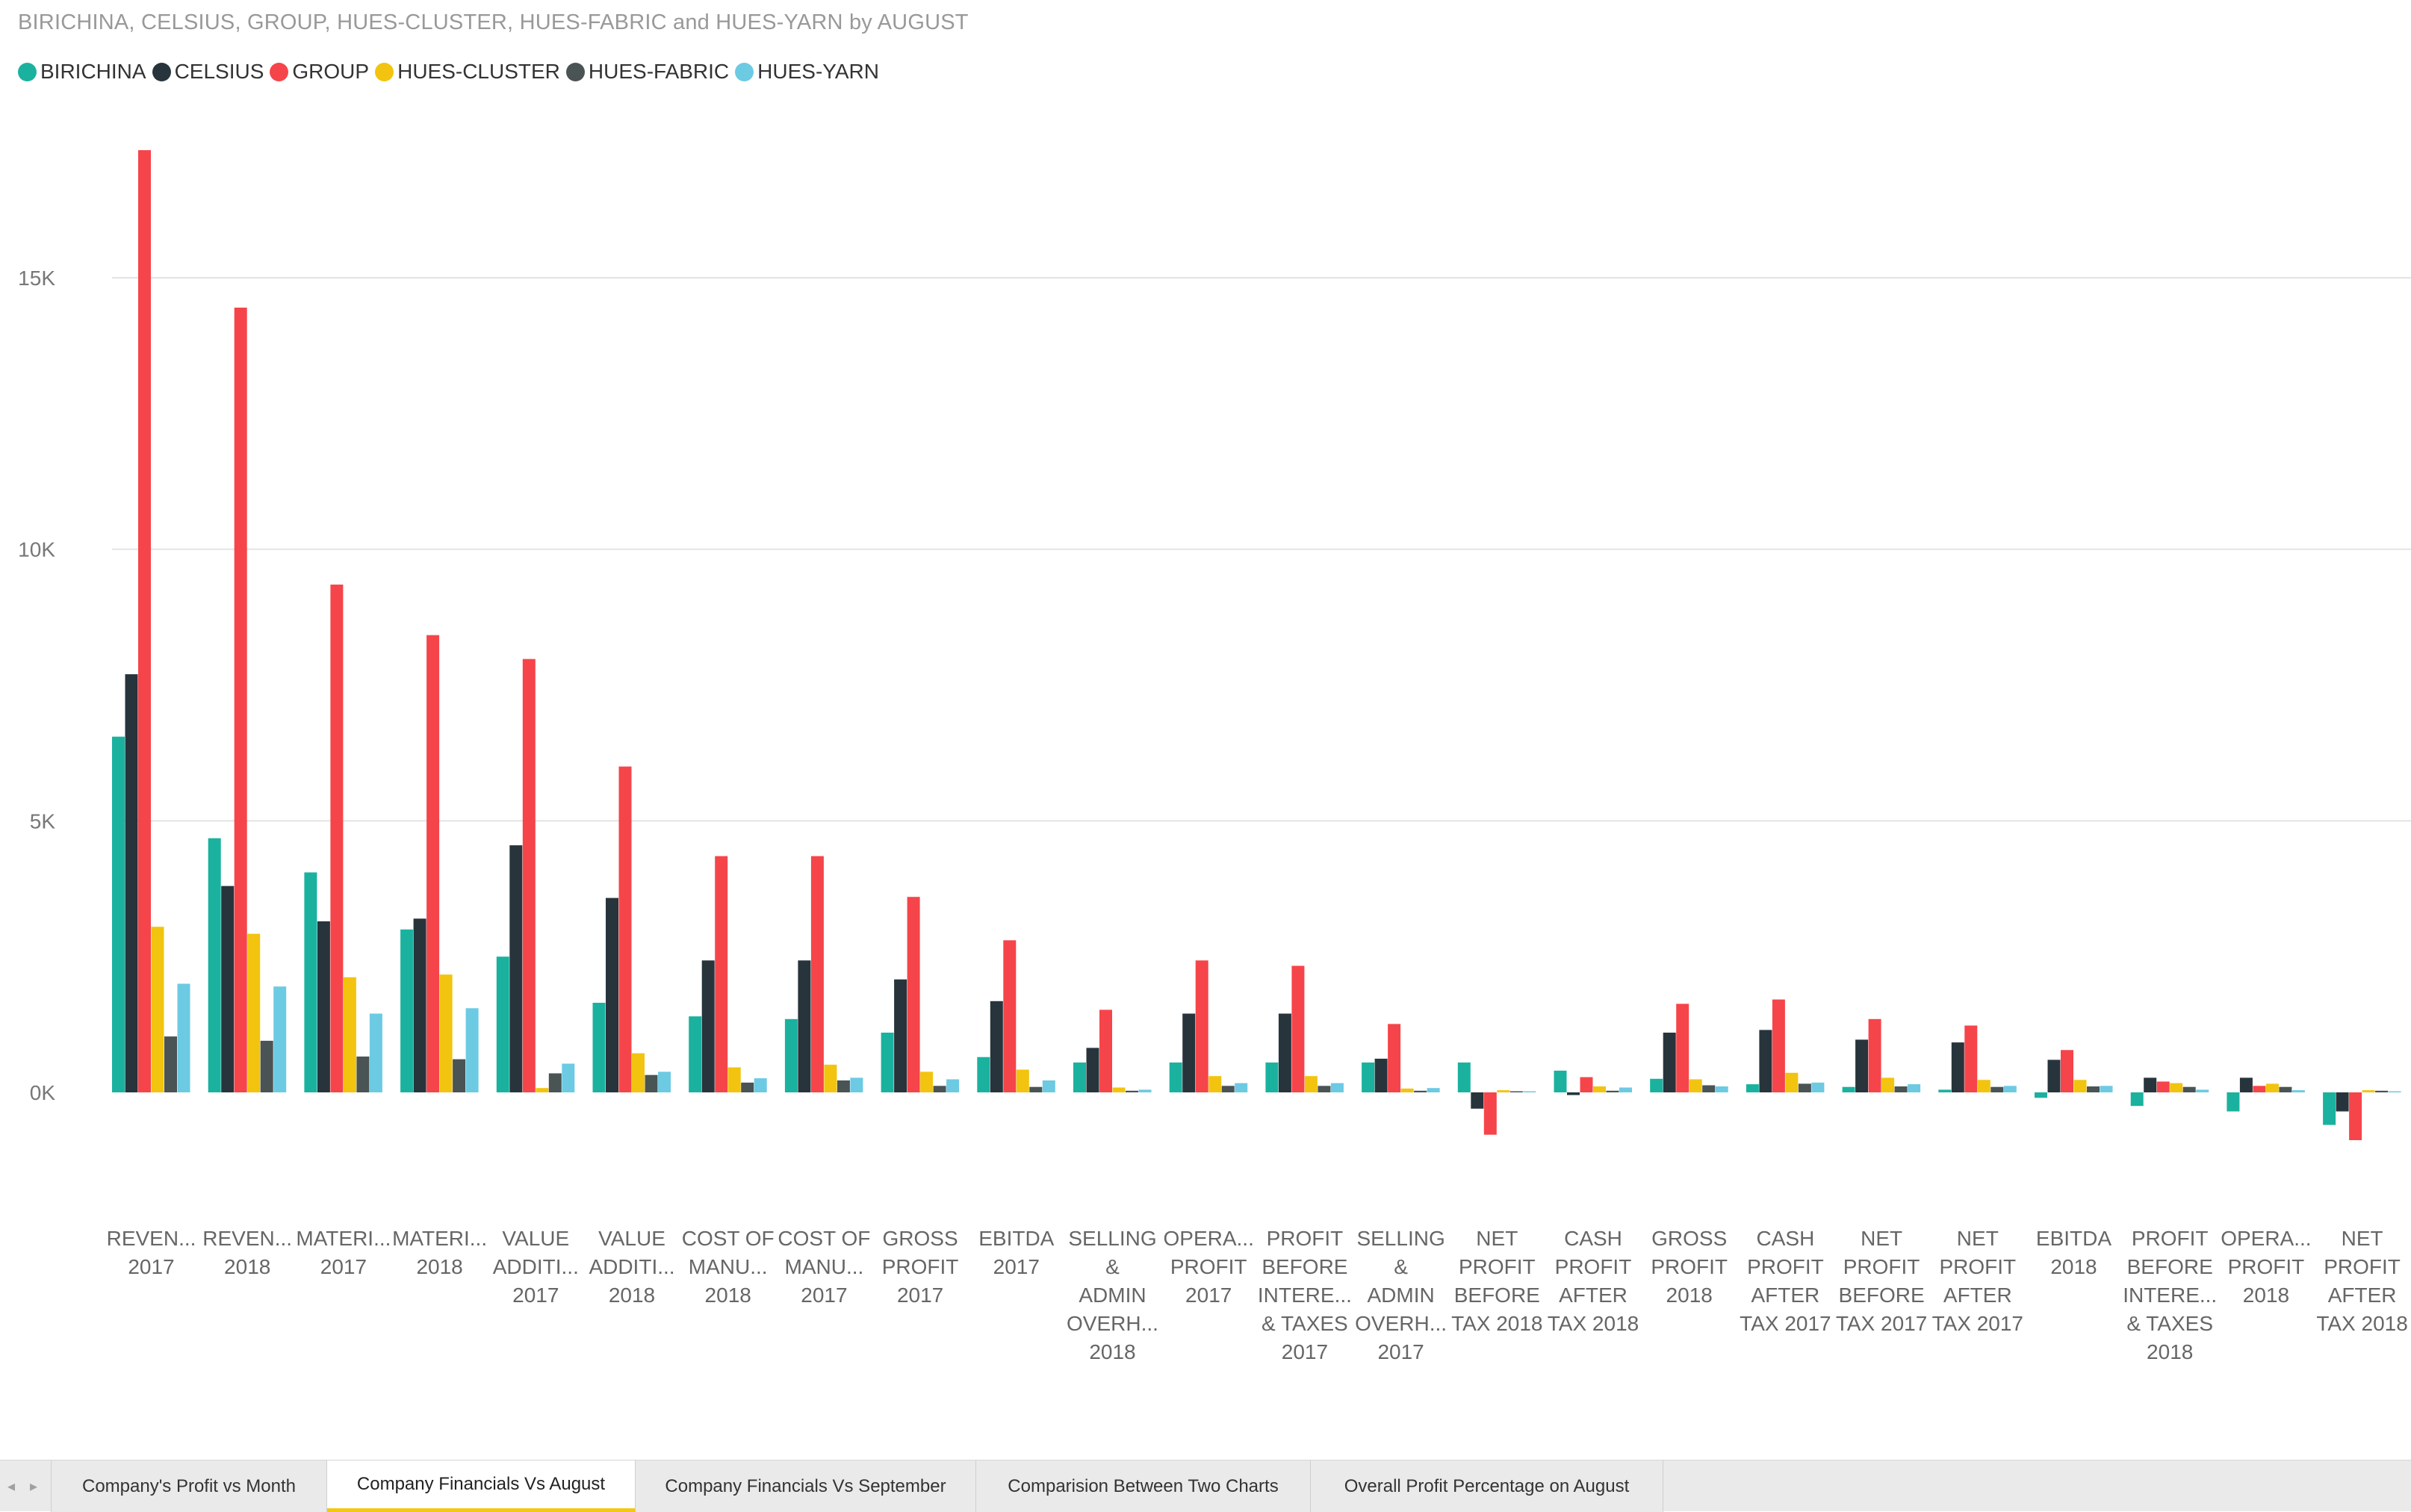 The height and width of the screenshot is (1512, 2411). Describe the element at coordinates (482, 1486) in the screenshot. I see `tab-company-financials-vs-august: Company Financials Vs August` at that location.